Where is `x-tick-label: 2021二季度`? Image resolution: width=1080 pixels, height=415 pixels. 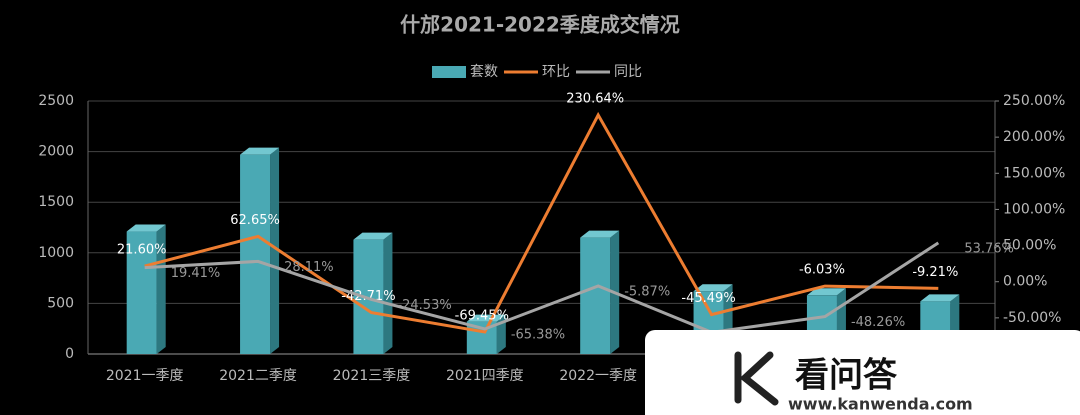 x-tick-label: 2021二季度 is located at coordinates (258, 376).